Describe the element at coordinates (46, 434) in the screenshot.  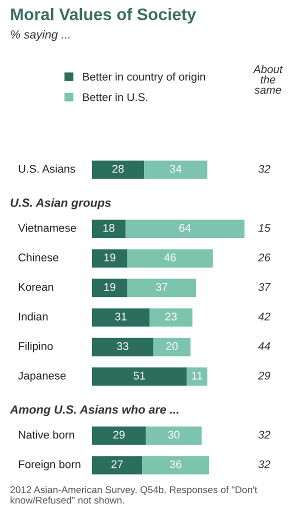
I see `y-tick-label: Native born` at that location.